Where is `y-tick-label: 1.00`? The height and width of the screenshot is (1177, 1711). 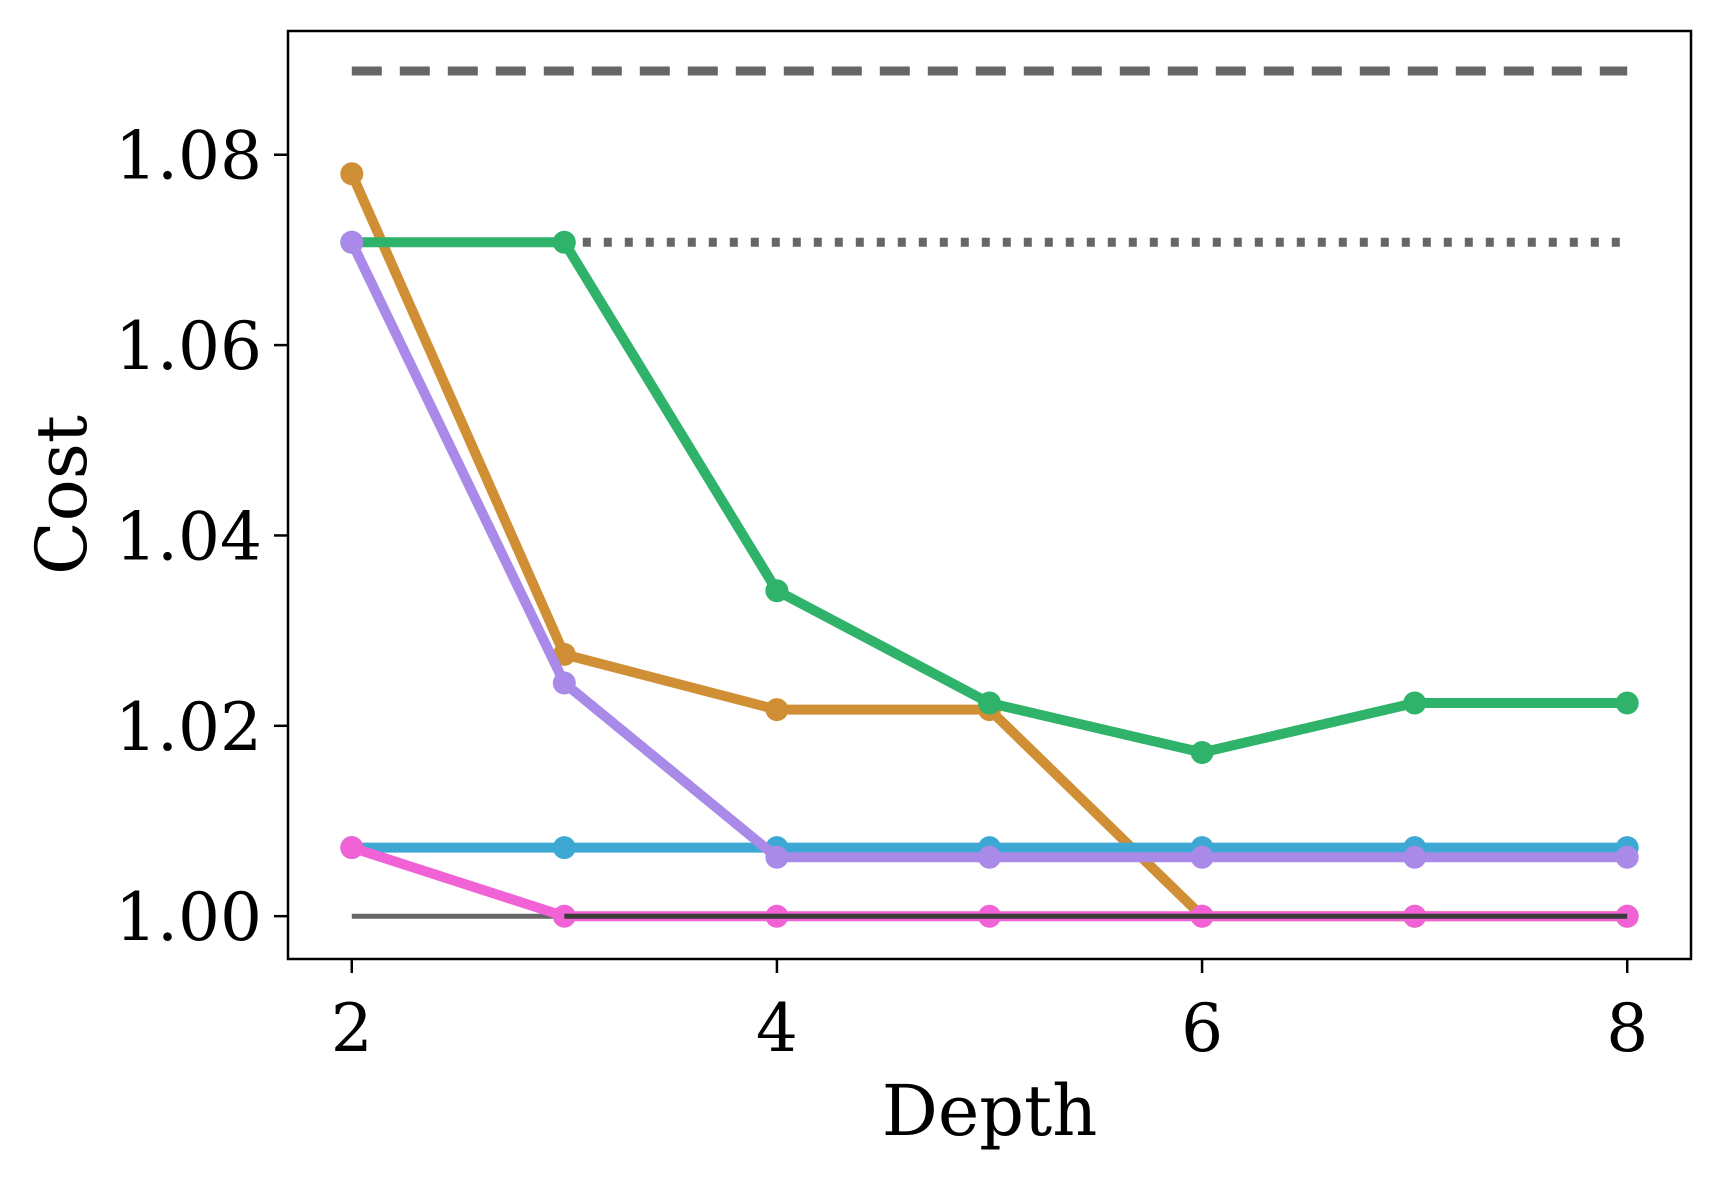
y-tick-label: 1.00 is located at coordinates (188, 917).